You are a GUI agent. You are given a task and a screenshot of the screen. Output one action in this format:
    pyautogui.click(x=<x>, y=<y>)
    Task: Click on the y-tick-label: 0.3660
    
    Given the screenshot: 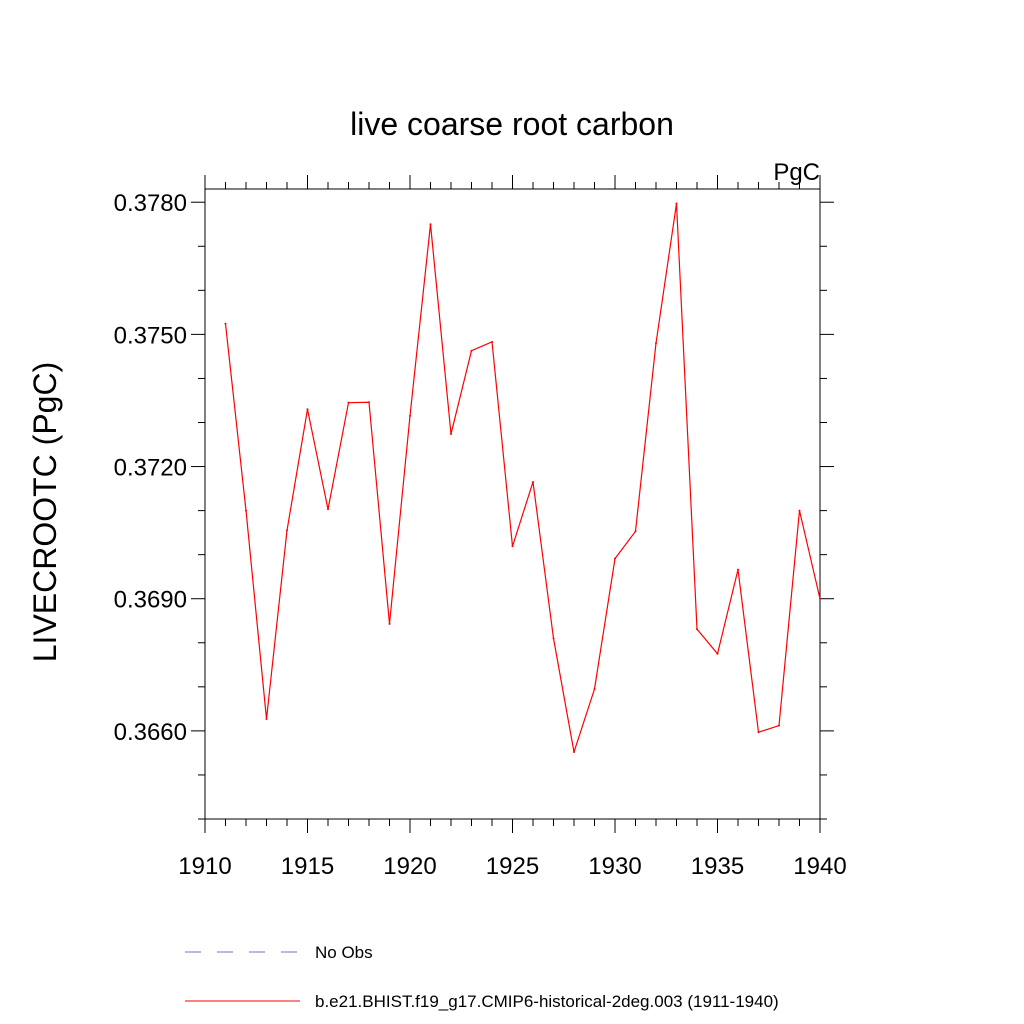 What is the action you would take?
    pyautogui.click(x=150, y=732)
    